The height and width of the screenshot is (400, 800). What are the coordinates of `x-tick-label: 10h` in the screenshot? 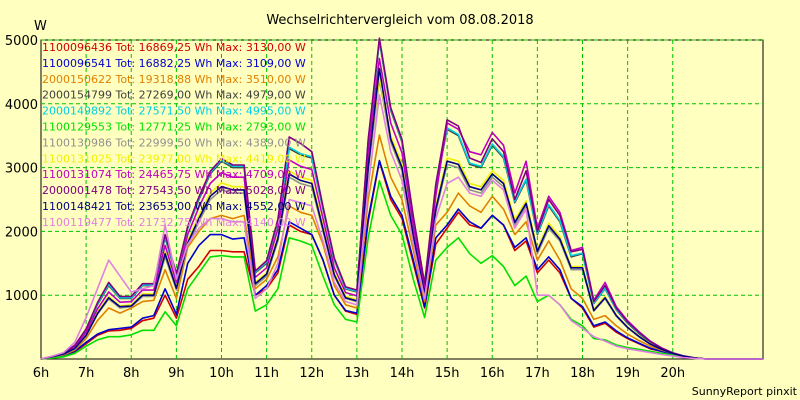 It's located at (221, 373).